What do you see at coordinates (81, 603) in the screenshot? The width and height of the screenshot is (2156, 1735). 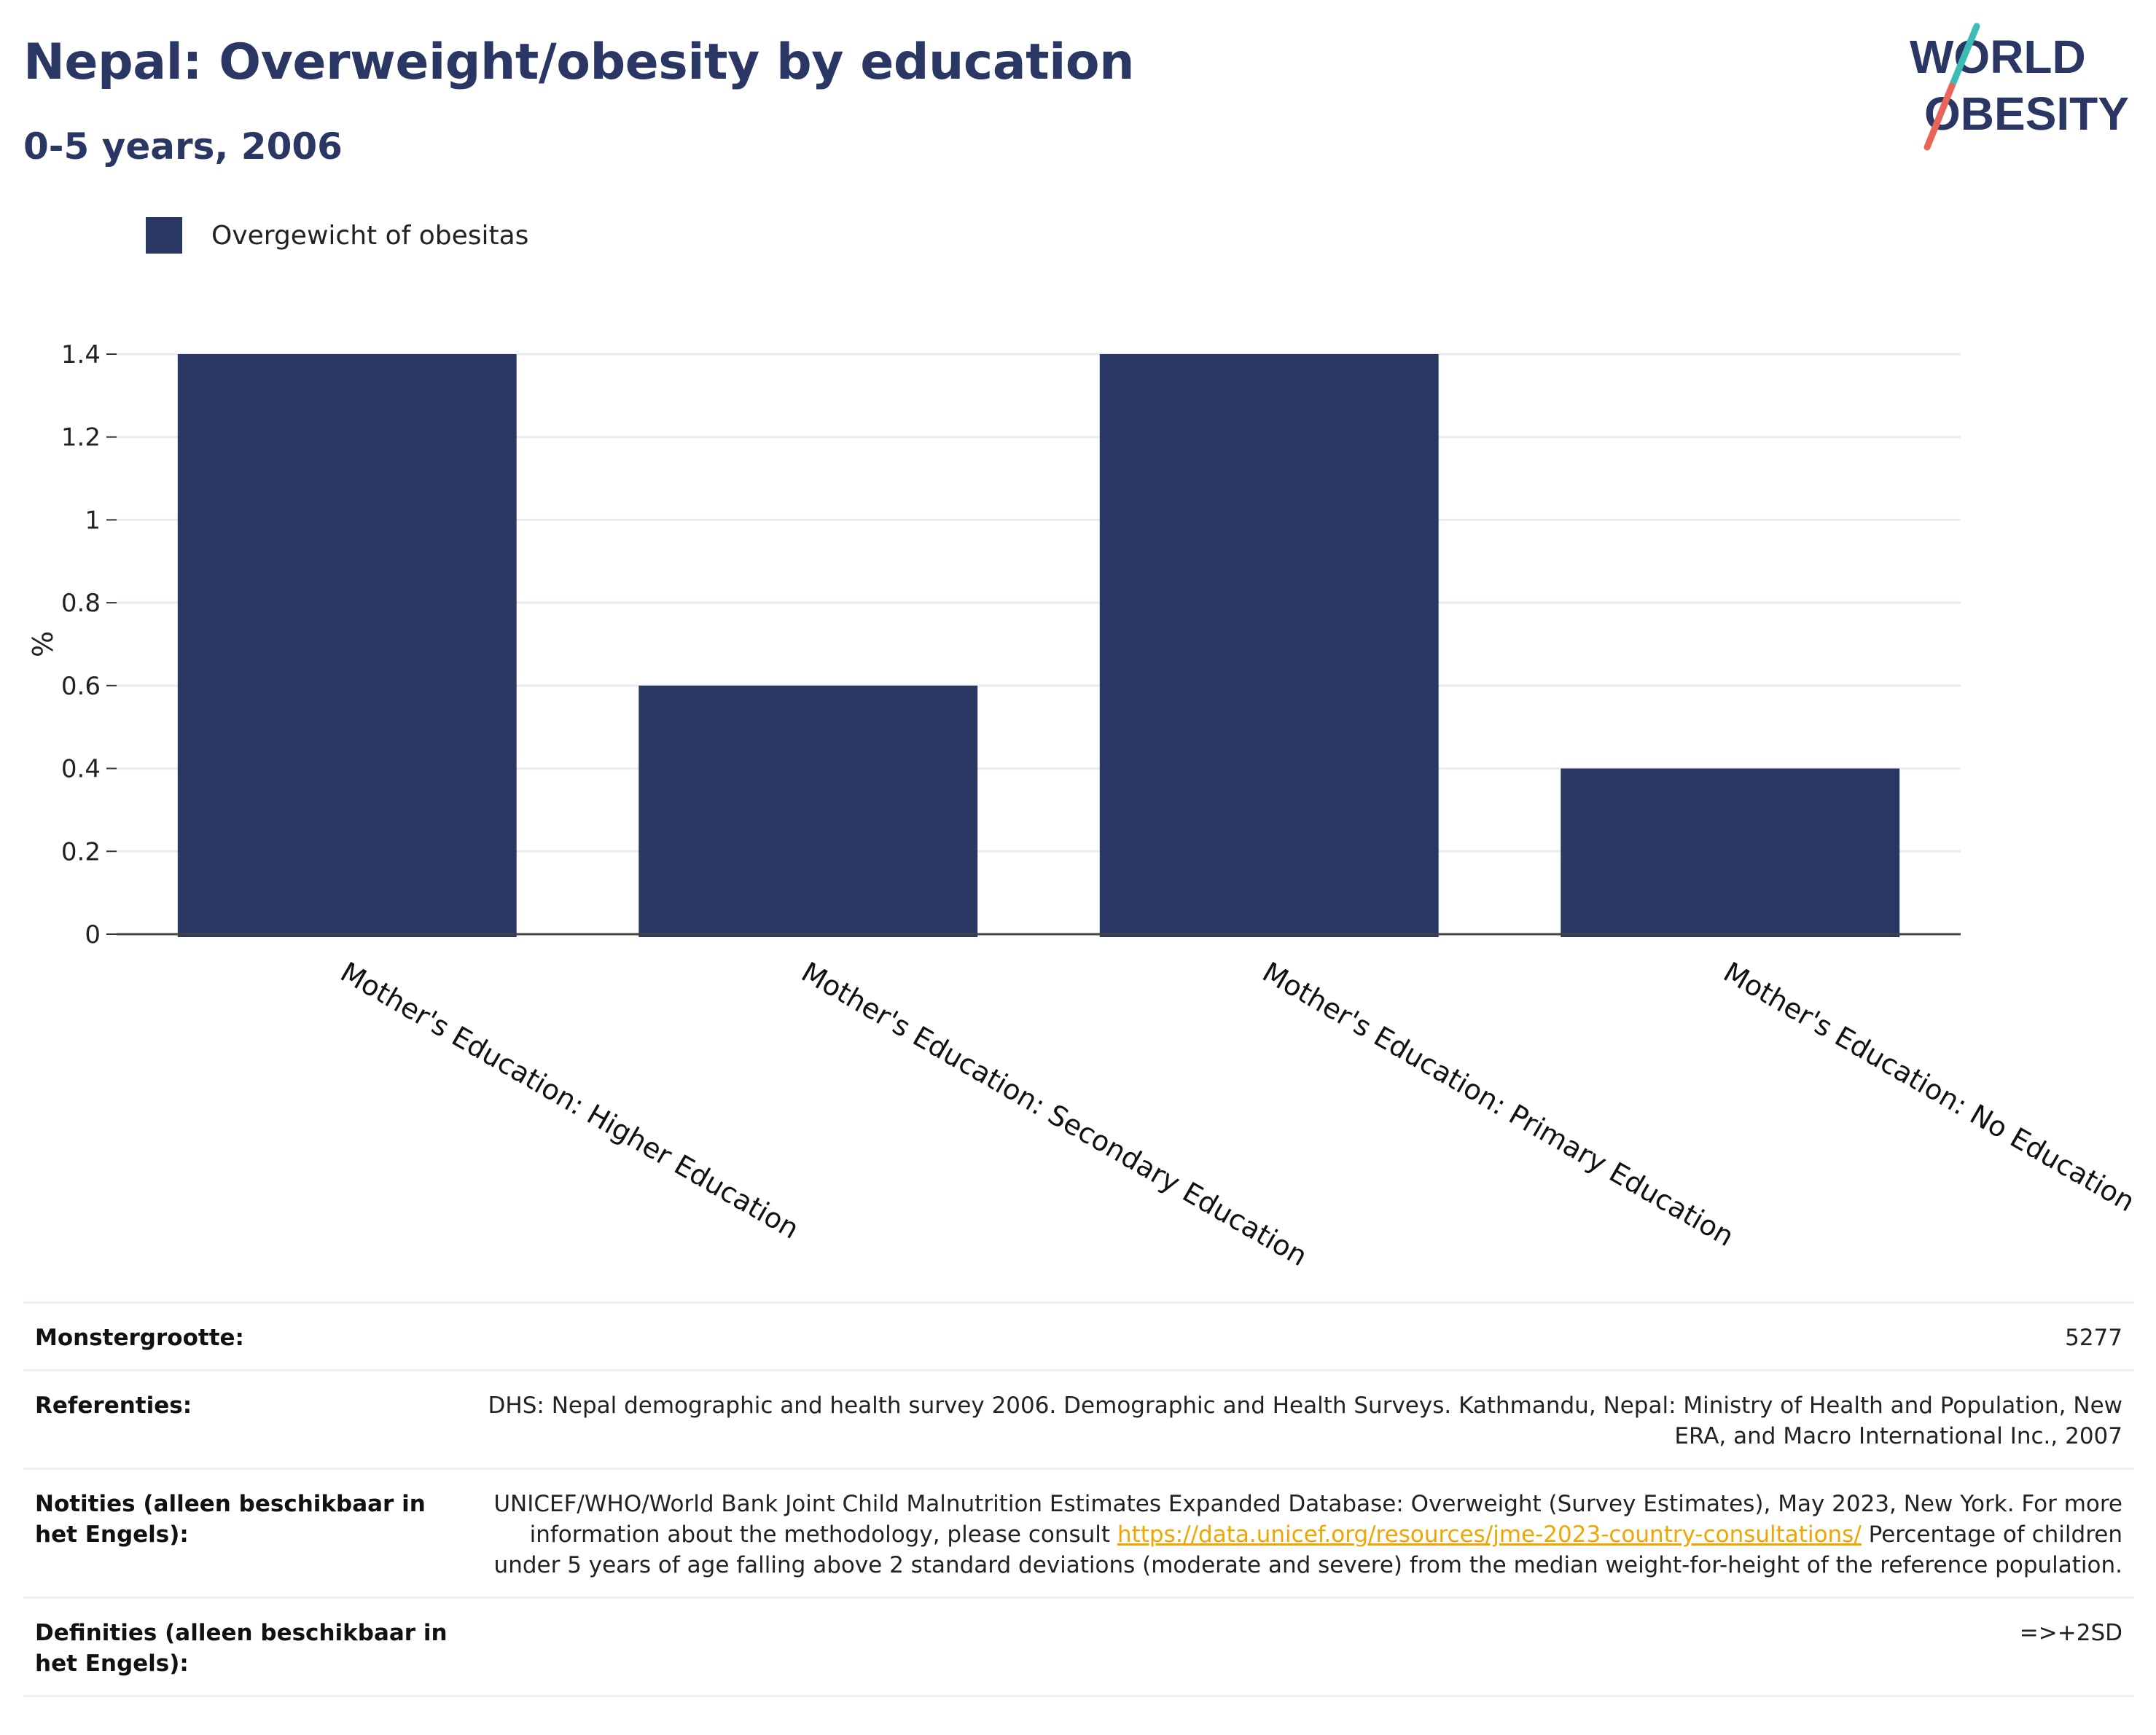 I see `y-tick-label: 0.8` at bounding box center [81, 603].